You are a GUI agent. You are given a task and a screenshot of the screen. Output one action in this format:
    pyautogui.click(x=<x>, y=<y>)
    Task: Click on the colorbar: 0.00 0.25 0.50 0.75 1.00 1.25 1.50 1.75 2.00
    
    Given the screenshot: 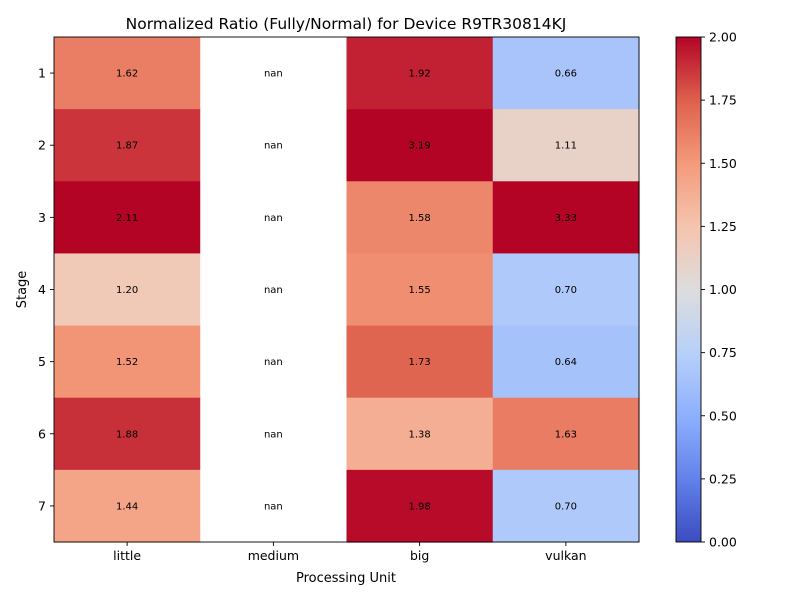 What is the action you would take?
    pyautogui.click(x=706, y=290)
    